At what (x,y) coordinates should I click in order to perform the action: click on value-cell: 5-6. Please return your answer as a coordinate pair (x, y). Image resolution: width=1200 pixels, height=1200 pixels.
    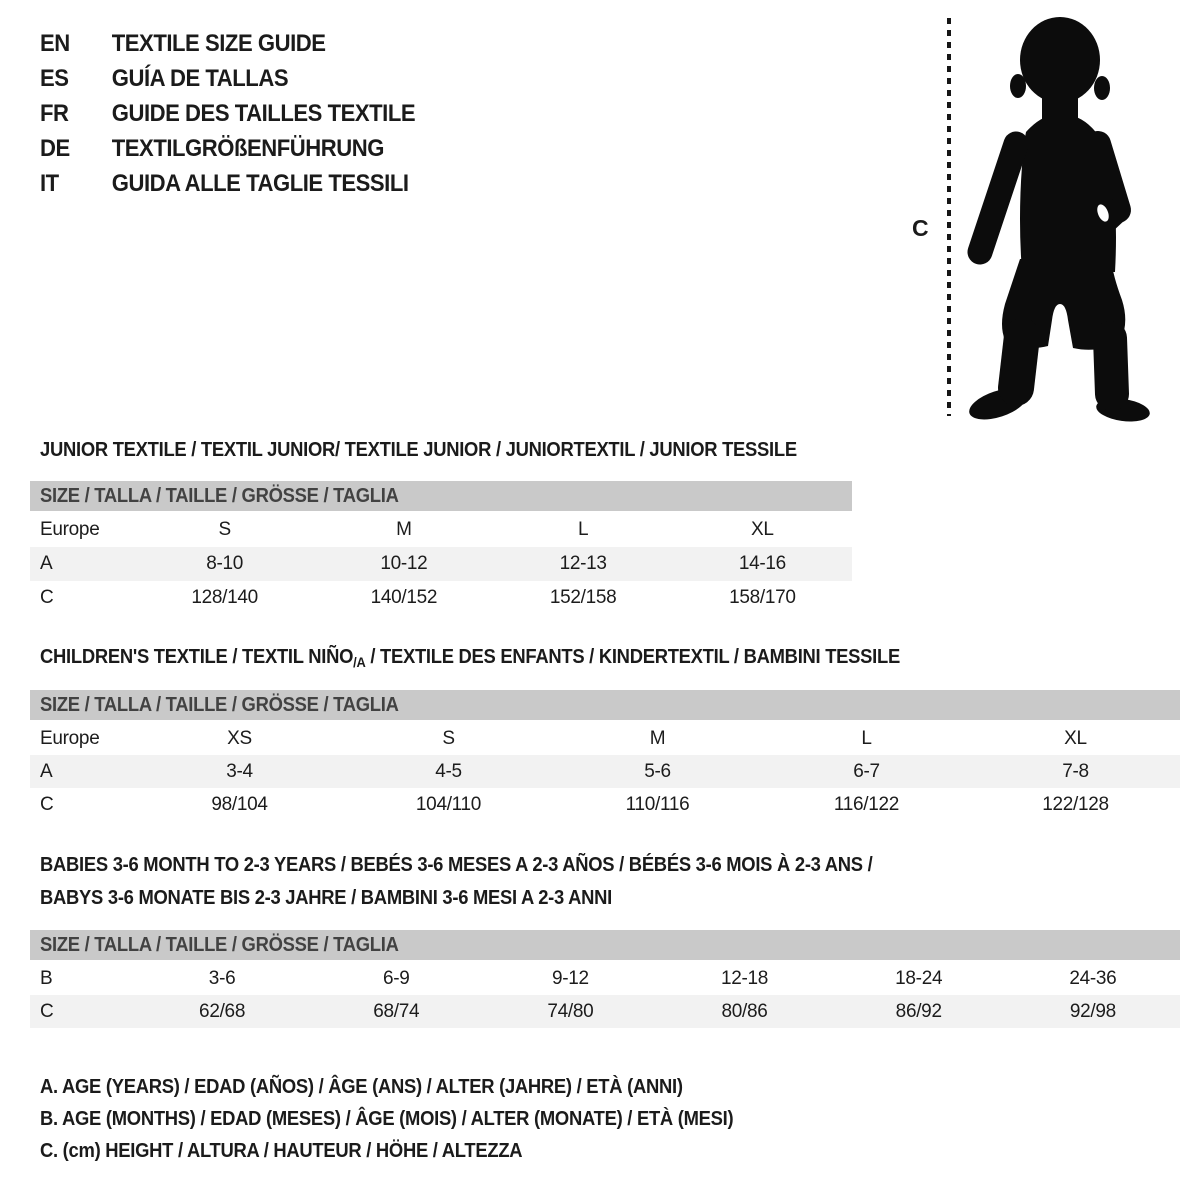
    Looking at the image, I should click on (657, 771).